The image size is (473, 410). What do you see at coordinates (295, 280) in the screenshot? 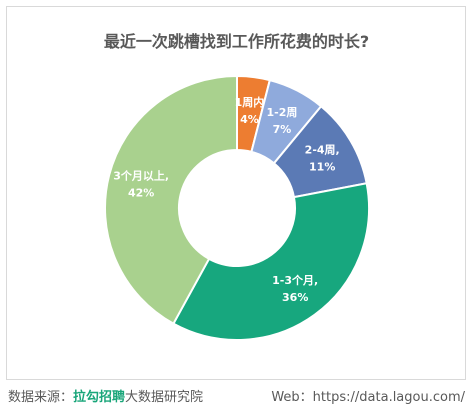
I see `slice-label-name-4: 1-3个月,` at bounding box center [295, 280].